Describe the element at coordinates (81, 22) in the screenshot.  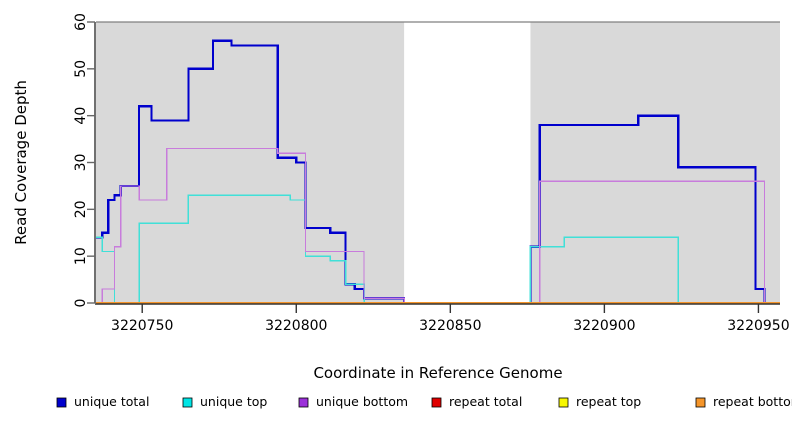
I see `y-tick-label-6: 60` at that location.